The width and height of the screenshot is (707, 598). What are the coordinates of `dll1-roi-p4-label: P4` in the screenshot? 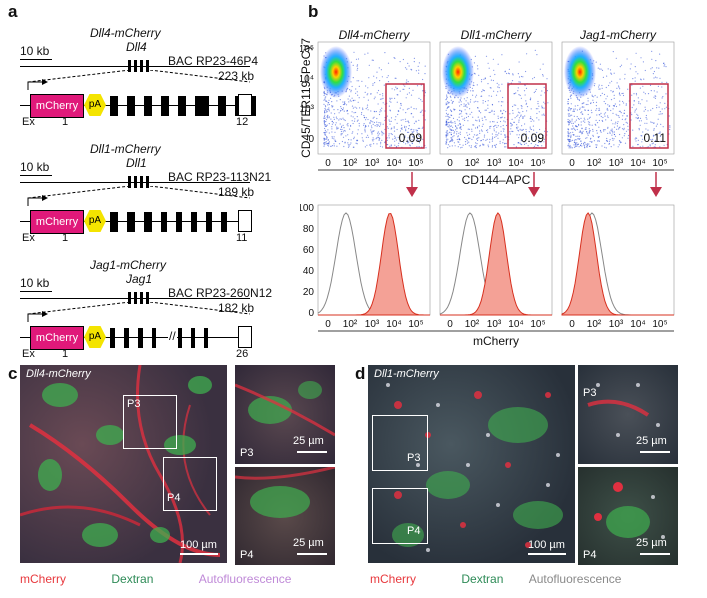 It's located at (414, 531).